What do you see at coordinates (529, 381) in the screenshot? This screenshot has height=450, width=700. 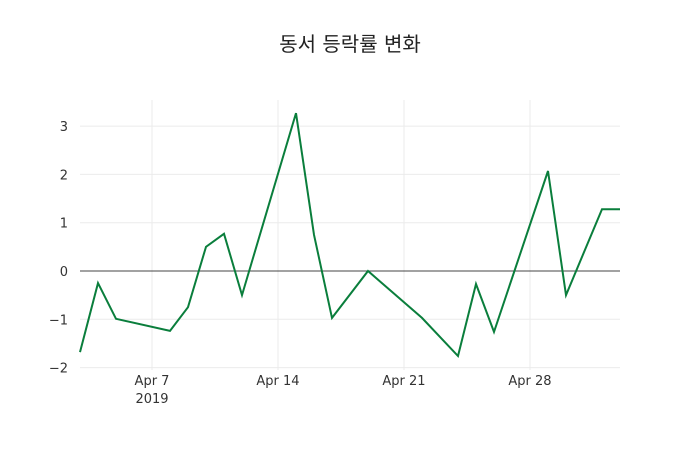 I see `x-tick-label: Apr 28` at bounding box center [529, 381].